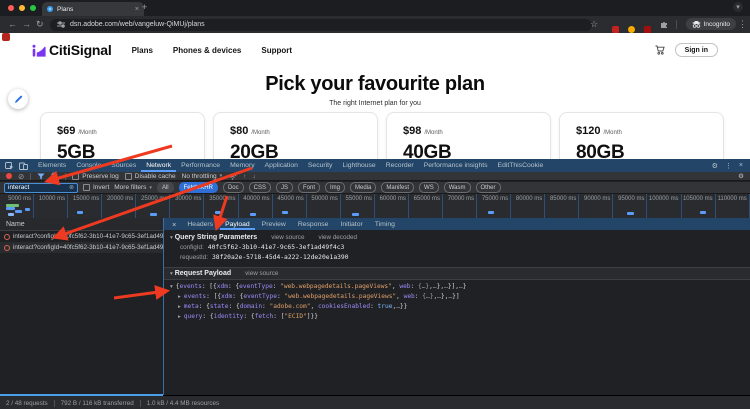 The image size is (750, 409). Describe the element at coordinates (359, 165) in the screenshot. I see `devtools-tab: Lighthouse` at that location.